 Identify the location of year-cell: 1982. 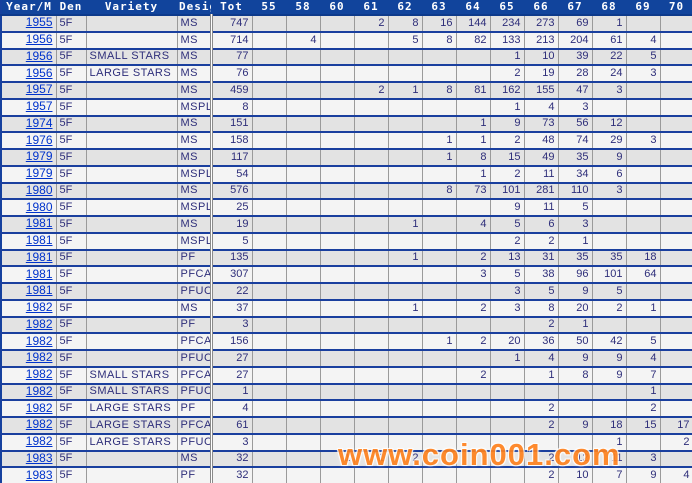
(29, 325).